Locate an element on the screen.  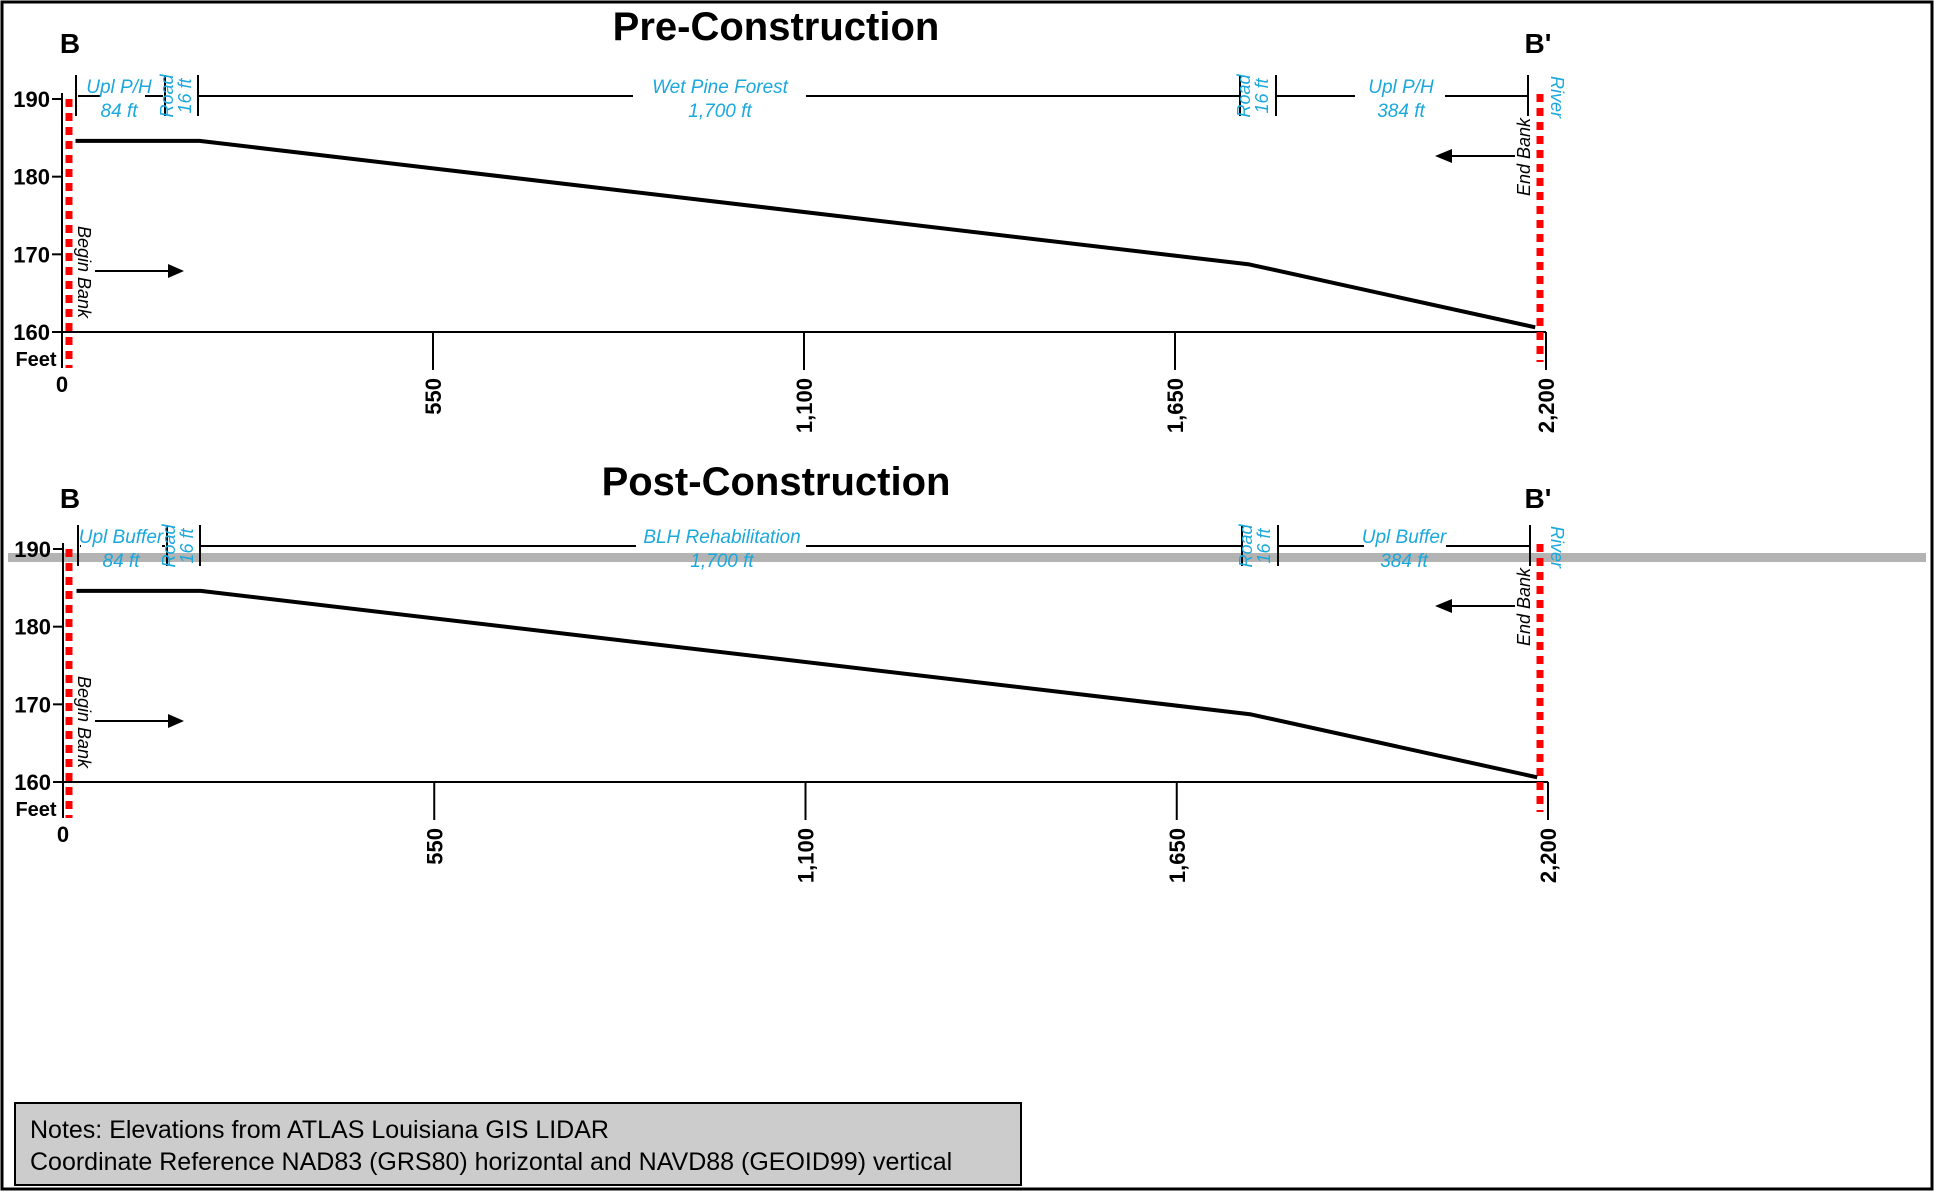
chart-title: Post-Construction is located at coordinates (776, 482).